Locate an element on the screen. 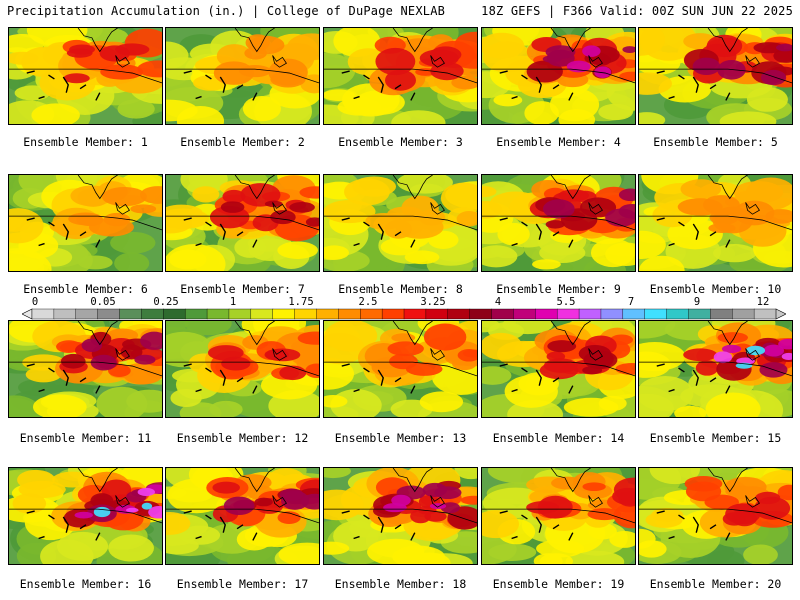 This screenshot has height=600, width=800. precip-colorbar is located at coordinates (404, 314).